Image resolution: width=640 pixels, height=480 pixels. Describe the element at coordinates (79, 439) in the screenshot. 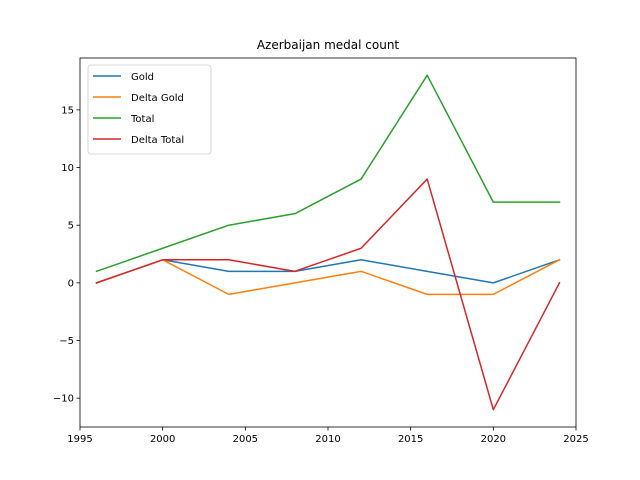

I see `x-tick-label-0: 1995` at that location.